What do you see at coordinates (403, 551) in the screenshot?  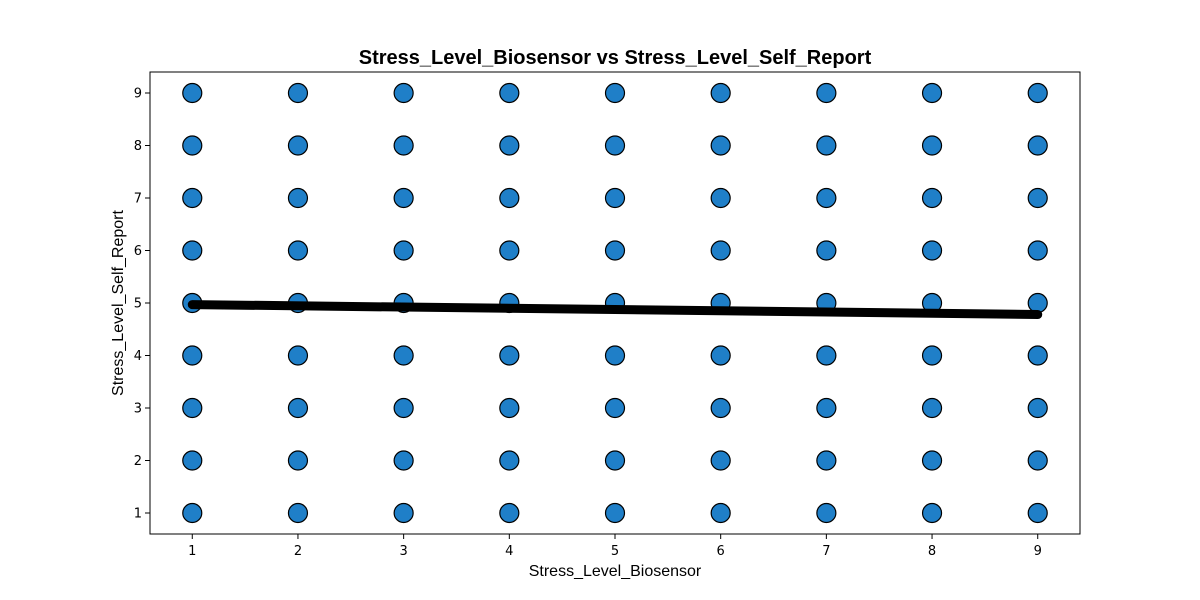 I see `x-tick-label: 3` at bounding box center [403, 551].